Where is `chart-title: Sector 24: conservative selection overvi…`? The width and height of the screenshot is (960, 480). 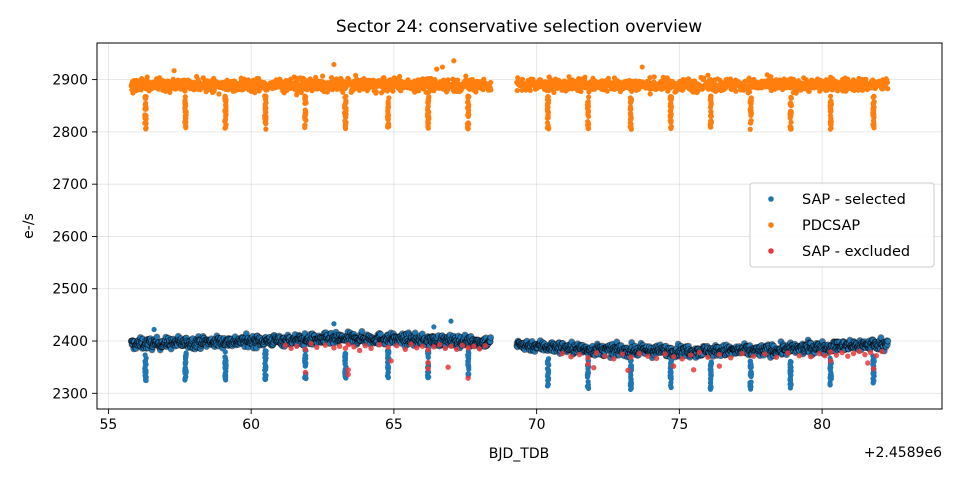 chart-title: Sector 24: conservative selection overvi… is located at coordinates (519, 27).